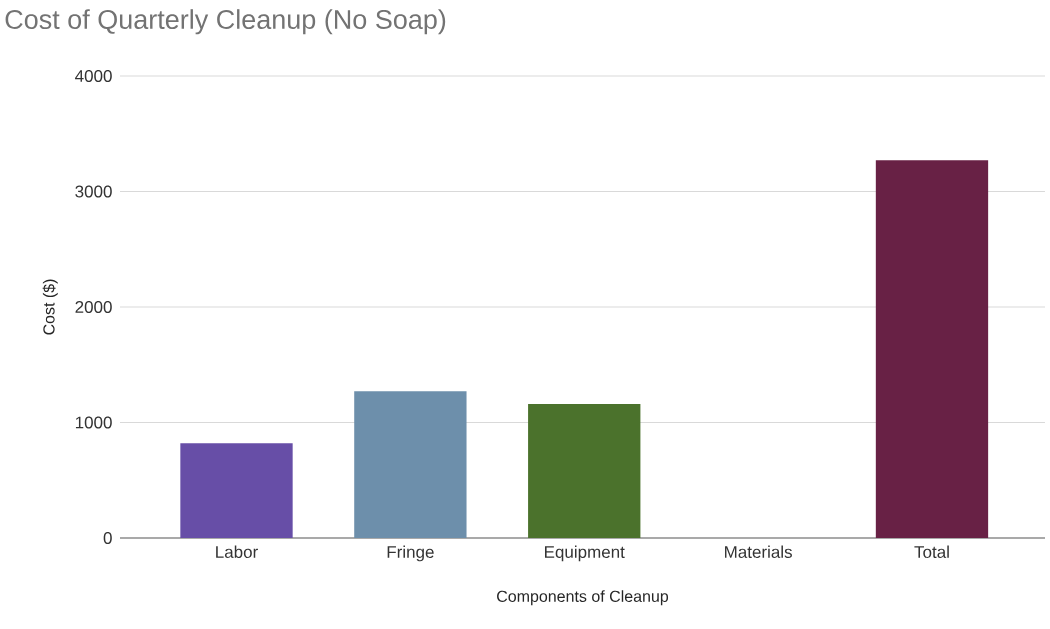  I want to click on y-tick-label: 4000, so click(93, 76).